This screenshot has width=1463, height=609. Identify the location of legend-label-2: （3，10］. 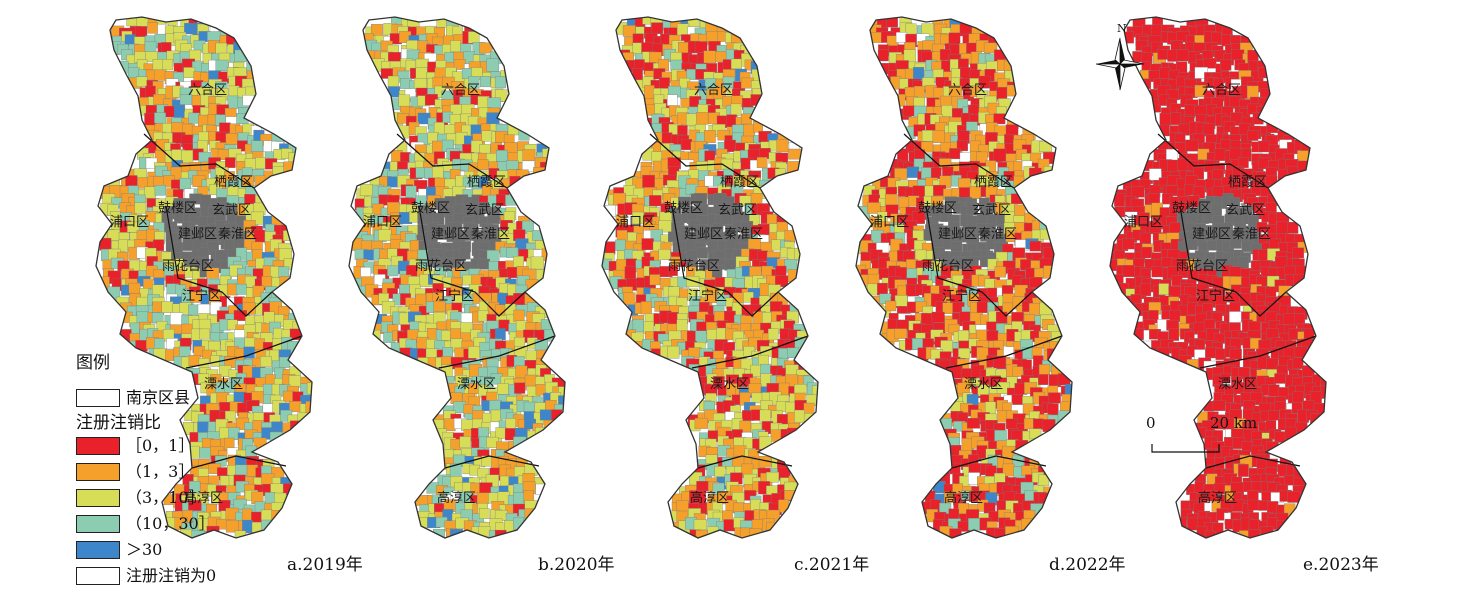
(165, 497).